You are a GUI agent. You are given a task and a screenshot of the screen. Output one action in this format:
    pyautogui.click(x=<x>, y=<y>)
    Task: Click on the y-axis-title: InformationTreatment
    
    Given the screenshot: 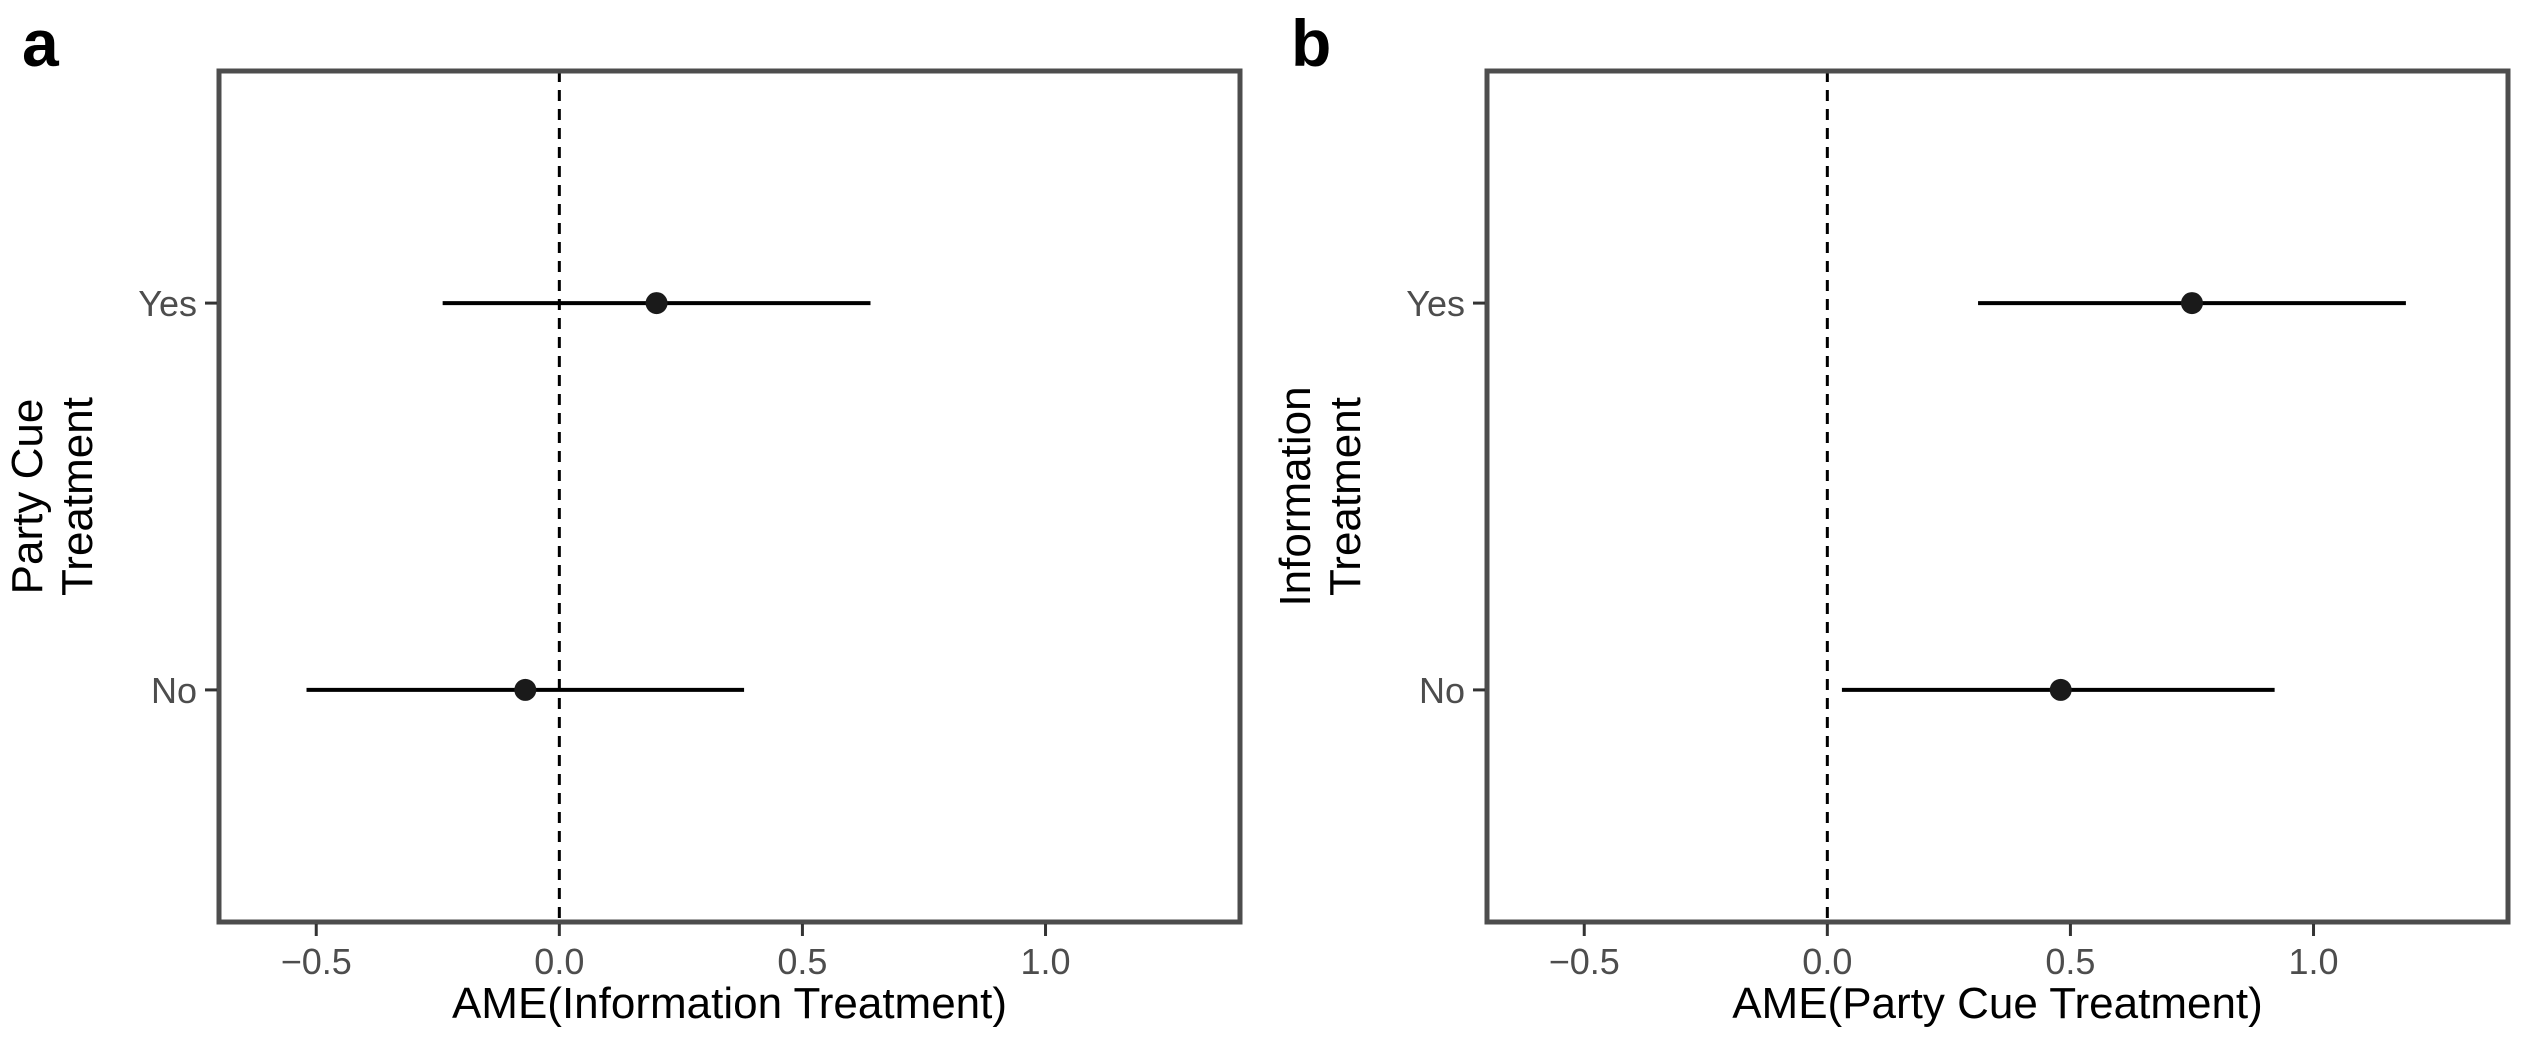 What is the action you would take?
    pyautogui.click(x=1320, y=496)
    